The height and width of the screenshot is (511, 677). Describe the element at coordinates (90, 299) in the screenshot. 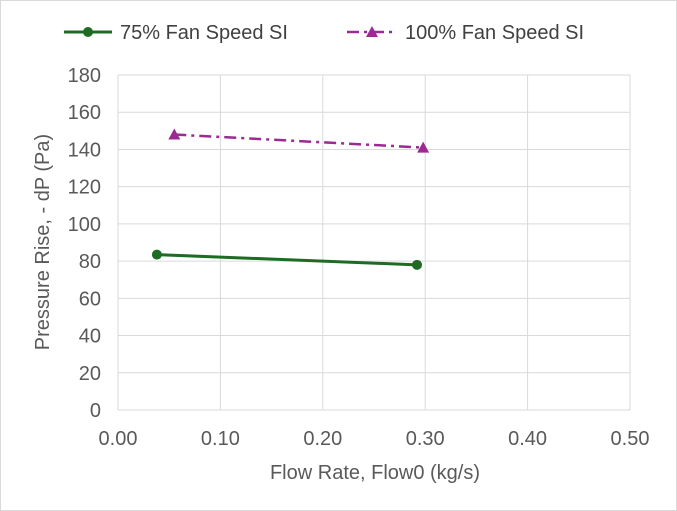

I see `y-tick-label: 60` at that location.